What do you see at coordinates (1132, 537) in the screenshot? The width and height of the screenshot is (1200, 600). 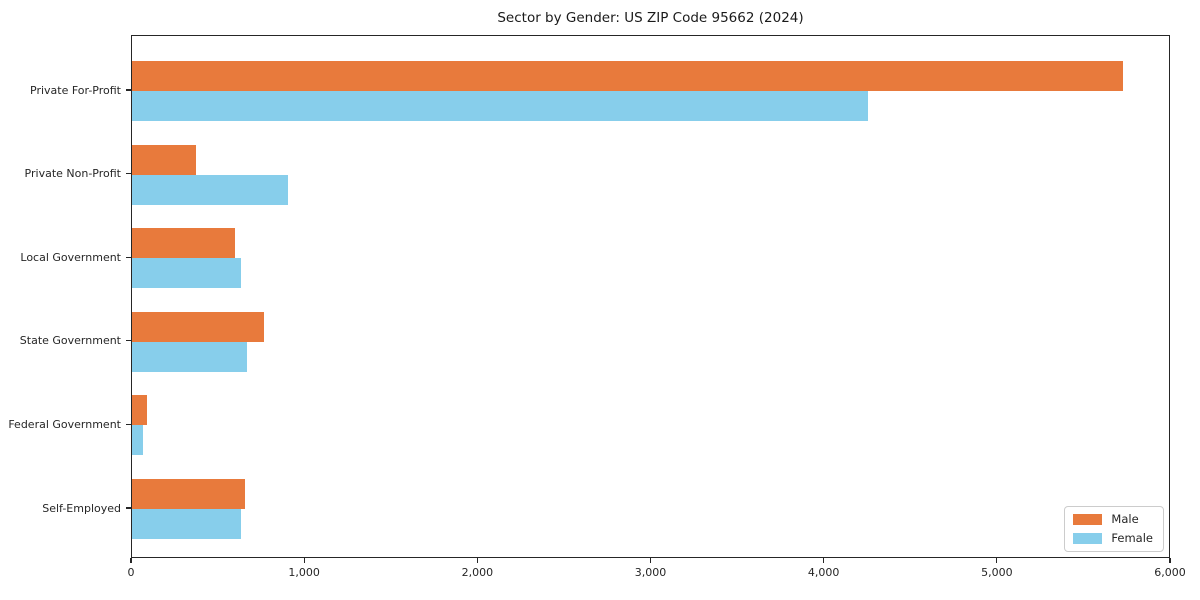 I see `female-legend-label: Female` at bounding box center [1132, 537].